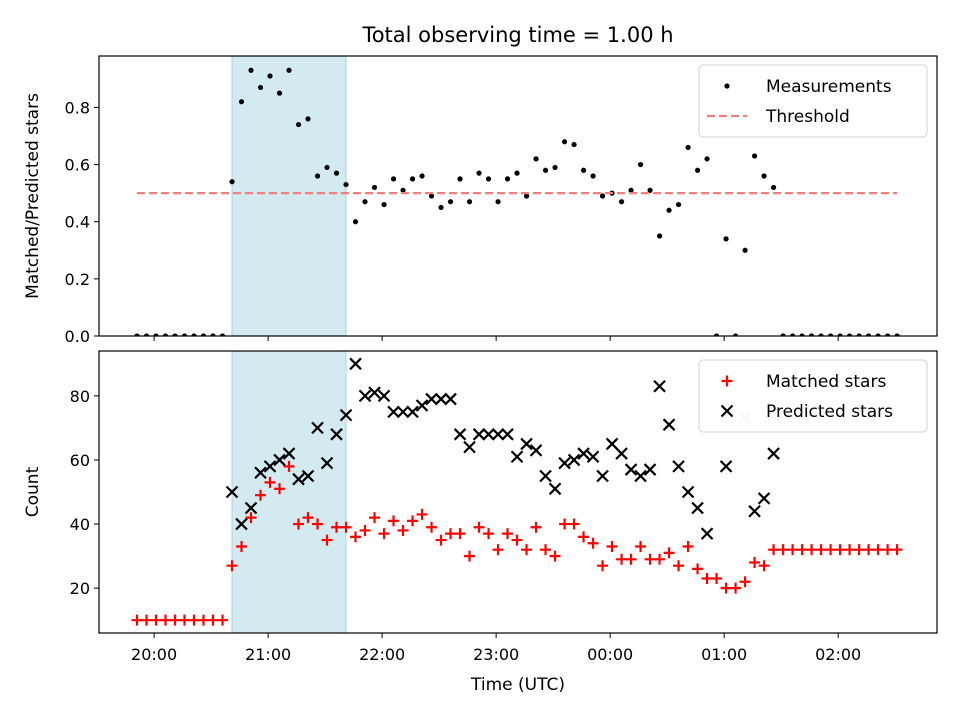 The image size is (960, 720). What do you see at coordinates (859, 550) in the screenshot?
I see `data-point: 02:11 32` at bounding box center [859, 550].